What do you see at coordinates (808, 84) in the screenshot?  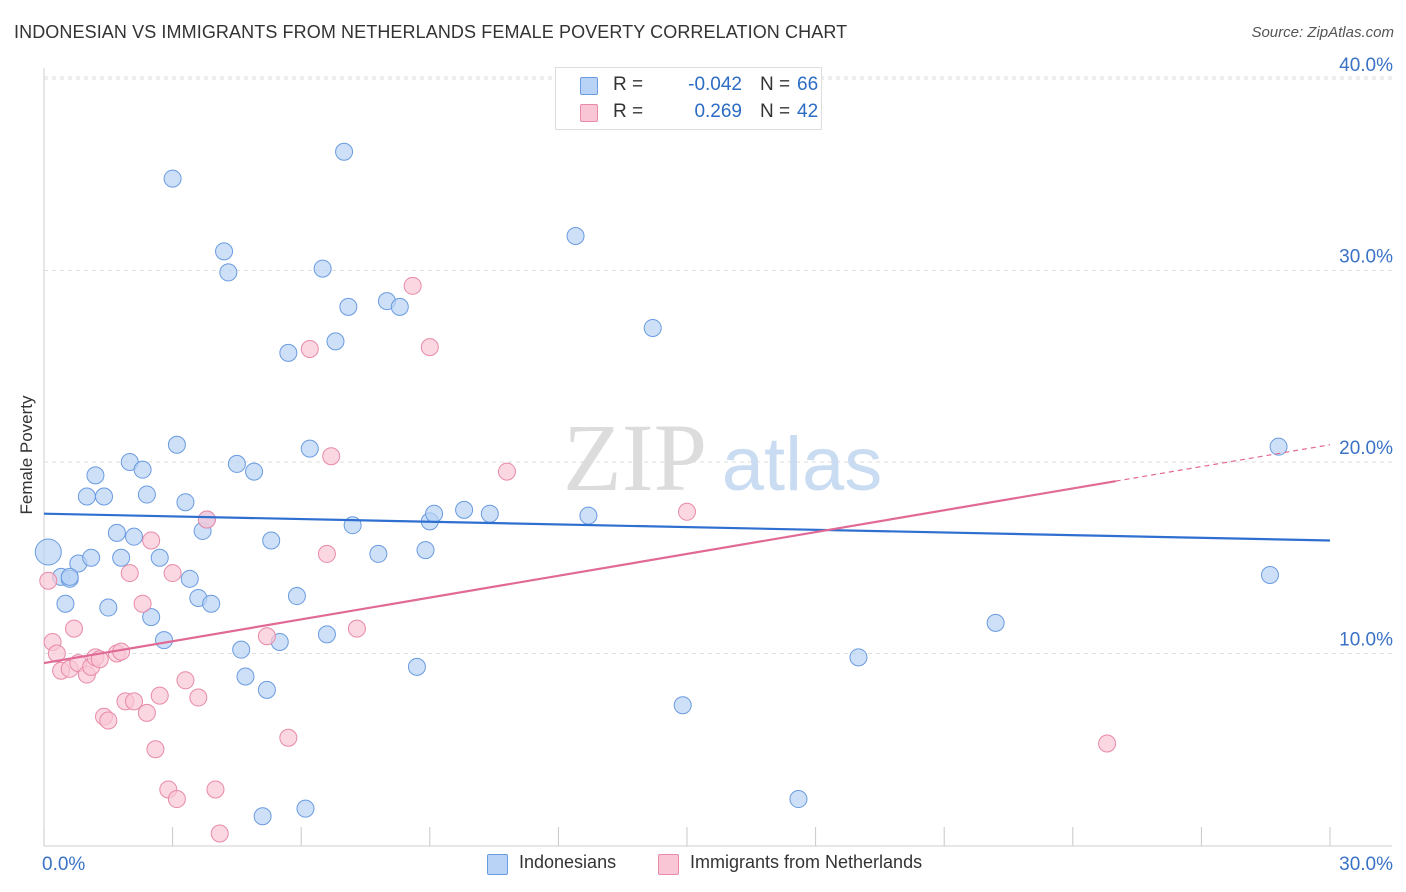 I see `n-value: 66` at bounding box center [808, 84].